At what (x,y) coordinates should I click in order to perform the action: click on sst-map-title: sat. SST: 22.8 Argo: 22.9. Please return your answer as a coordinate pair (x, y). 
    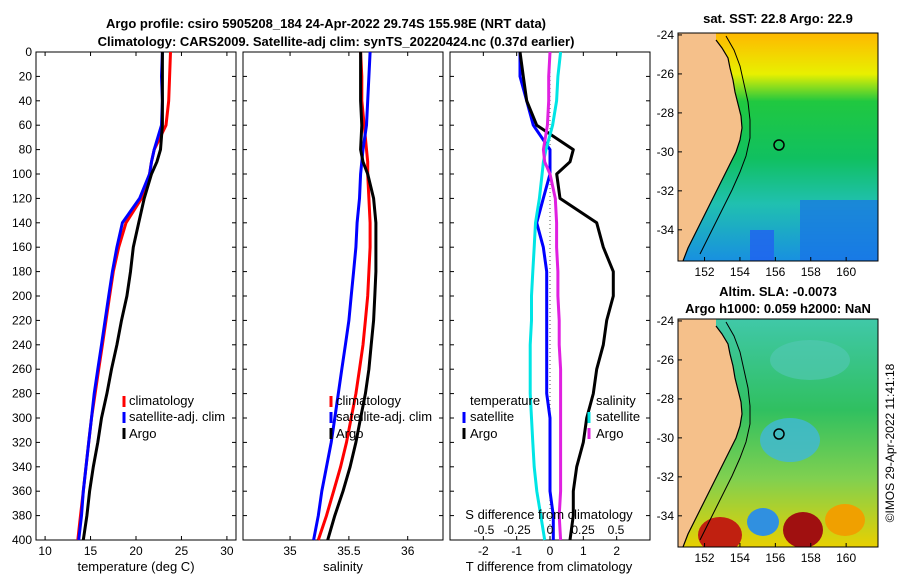
    Looking at the image, I should click on (778, 18).